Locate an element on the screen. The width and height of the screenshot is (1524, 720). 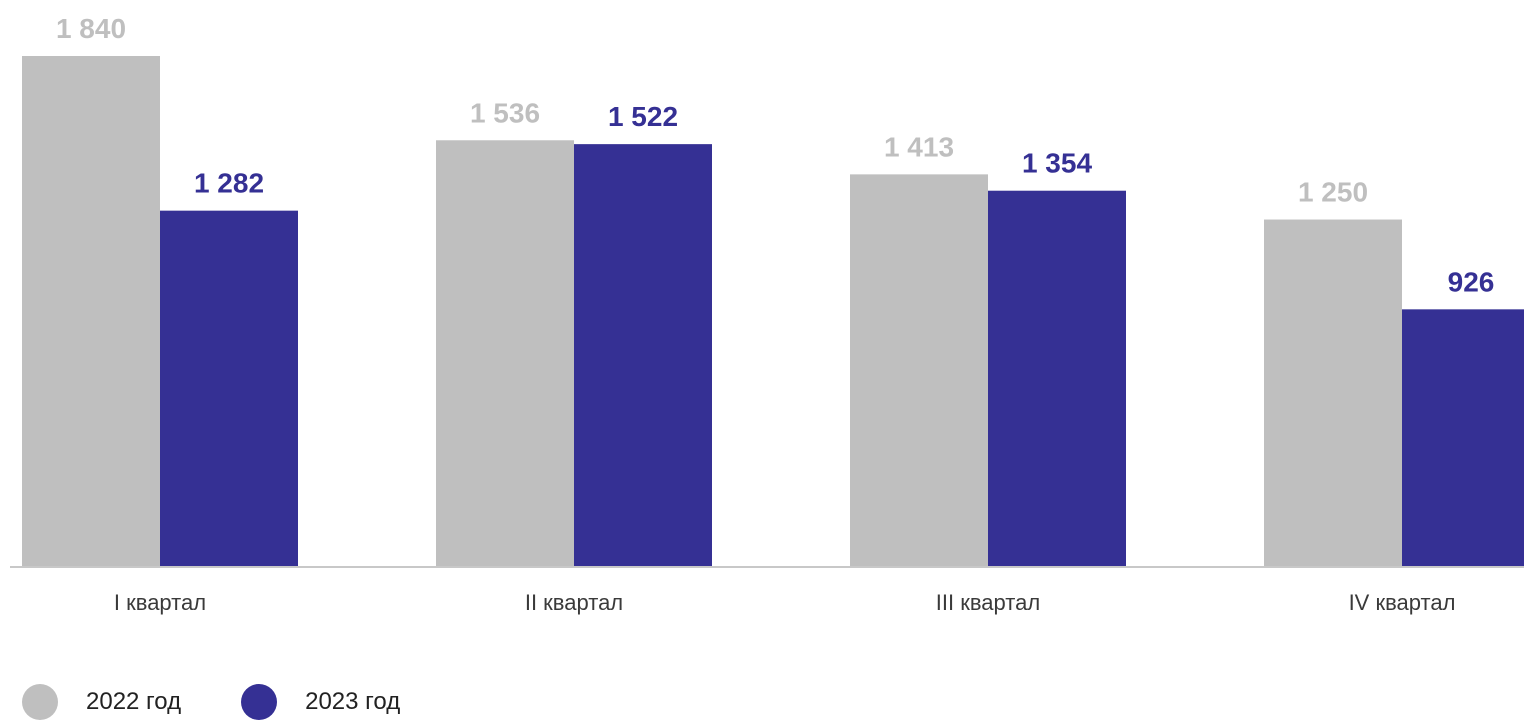
bar-2022-q2 is located at coordinates (505, 353).